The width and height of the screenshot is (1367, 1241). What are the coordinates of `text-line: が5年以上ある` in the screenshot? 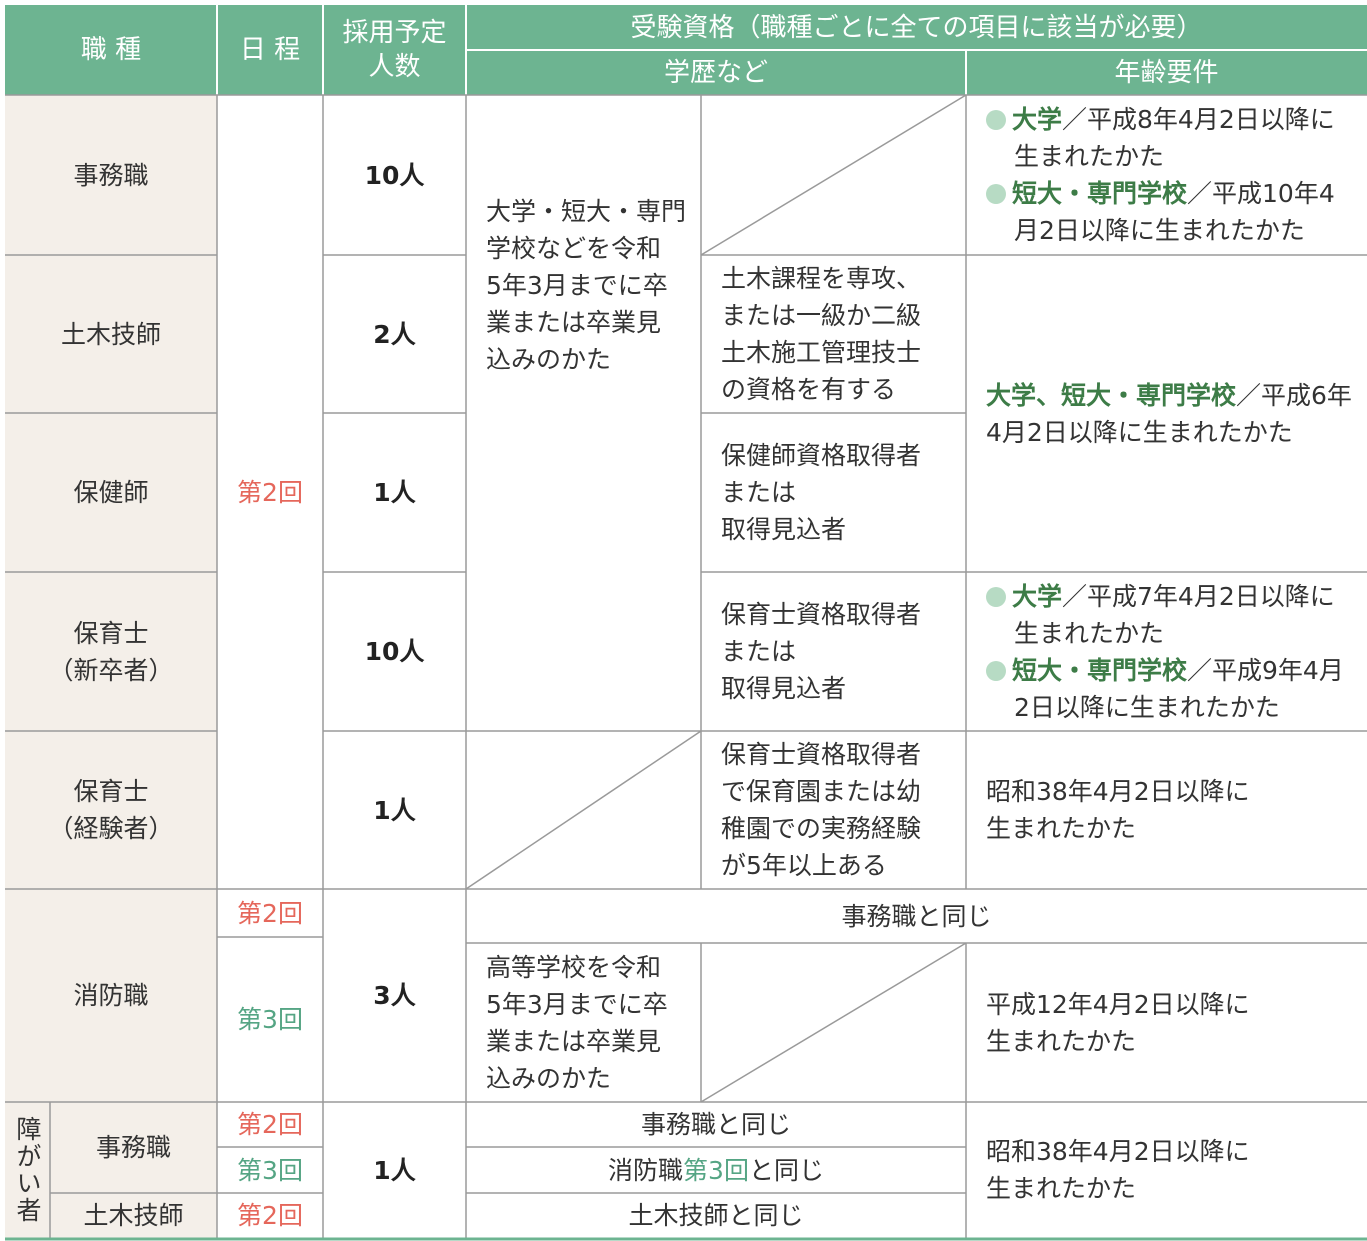 It's located at (804, 865).